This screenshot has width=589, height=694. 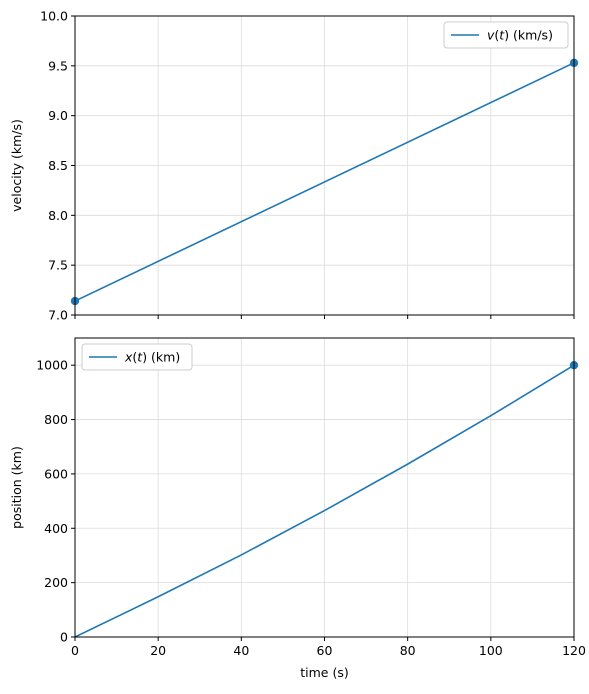 I want to click on y-tick-label: 7.5, so click(x=58, y=265).